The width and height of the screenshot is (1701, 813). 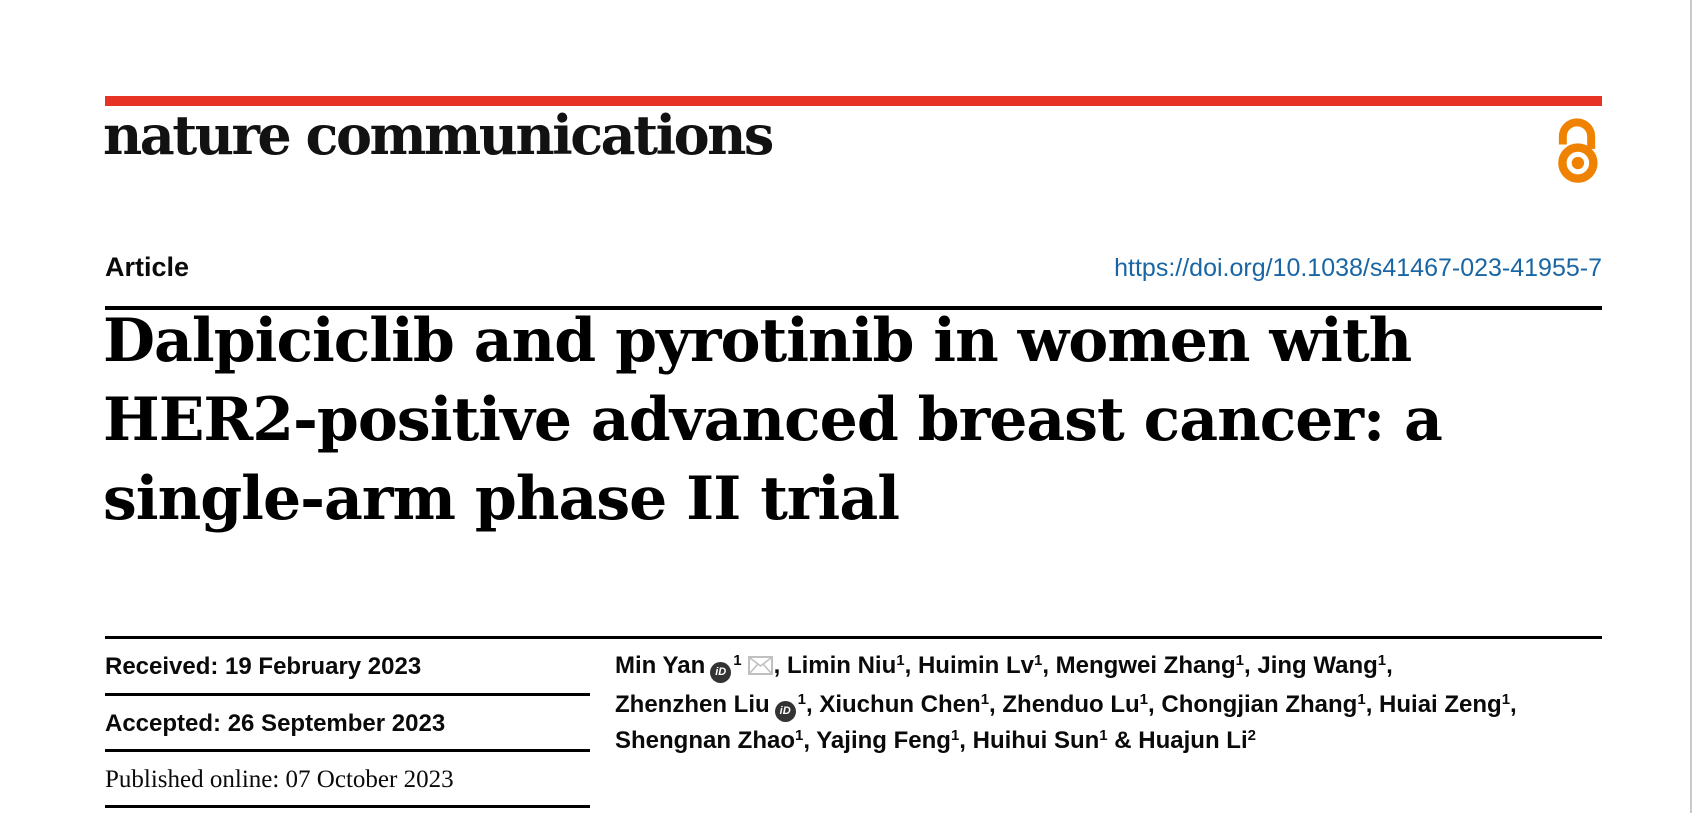 What do you see at coordinates (853, 637) in the screenshot?
I see `history-top-rule` at bounding box center [853, 637].